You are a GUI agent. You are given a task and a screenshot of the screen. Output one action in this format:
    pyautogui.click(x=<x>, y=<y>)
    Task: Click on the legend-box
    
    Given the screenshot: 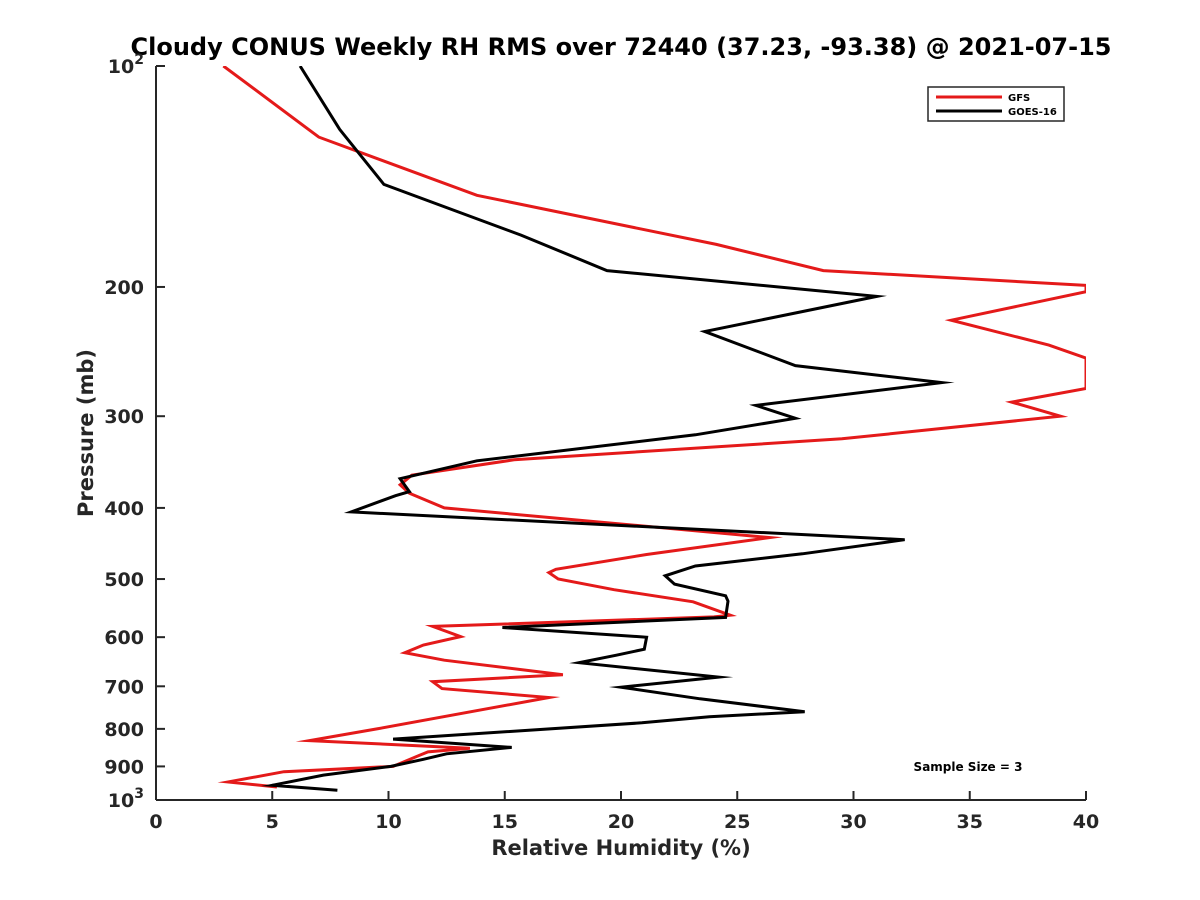 What is the action you would take?
    pyautogui.click(x=996, y=104)
    